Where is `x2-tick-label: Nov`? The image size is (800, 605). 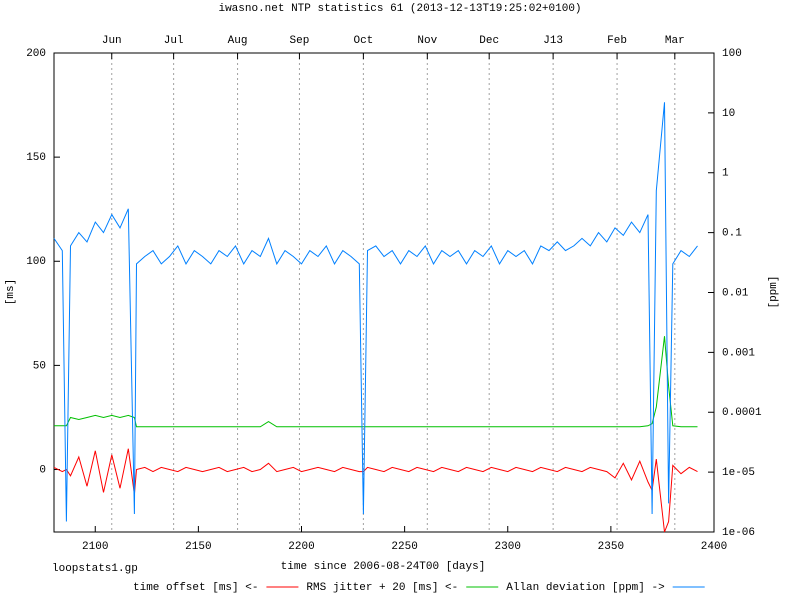
x2-tick-label: Nov is located at coordinates (427, 41).